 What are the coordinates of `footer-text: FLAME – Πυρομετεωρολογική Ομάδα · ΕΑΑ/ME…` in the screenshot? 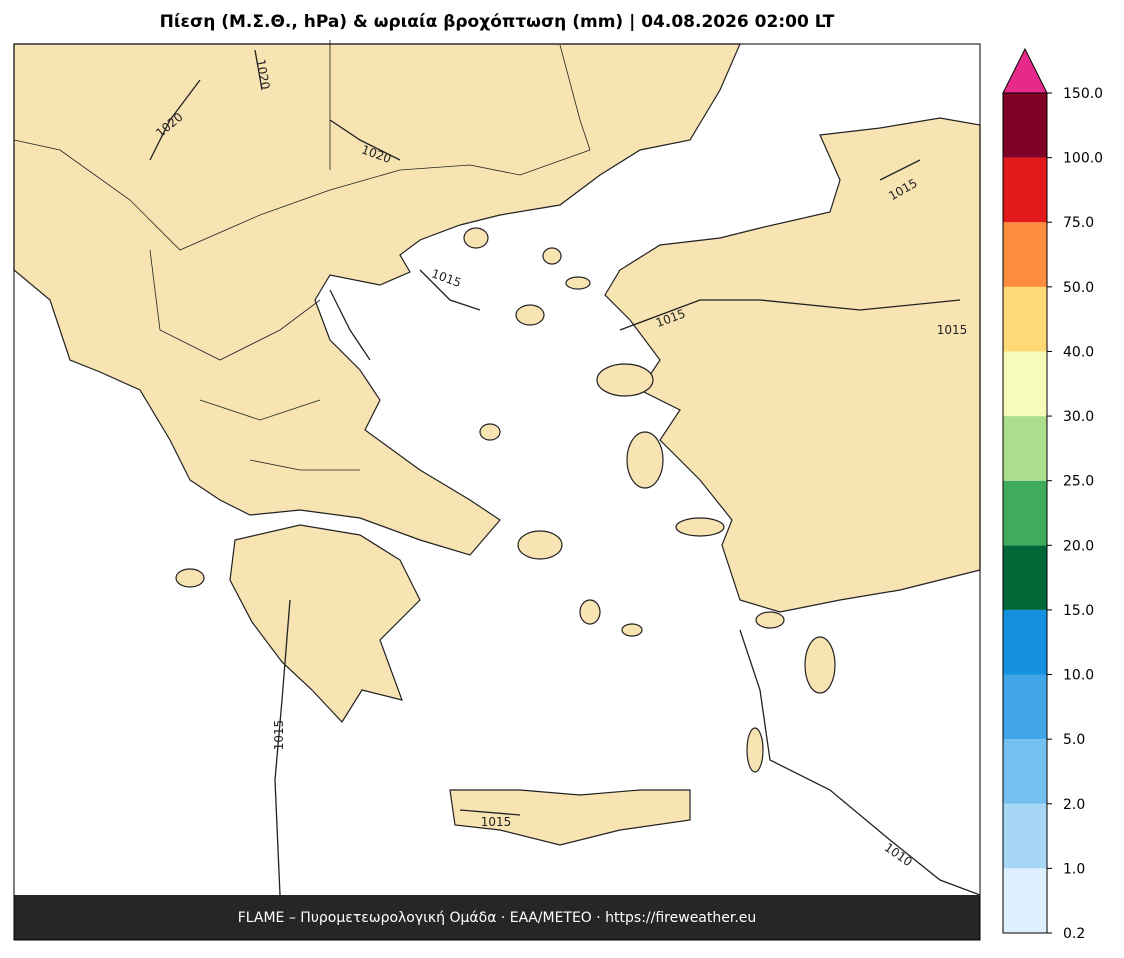 It's located at (497, 918).